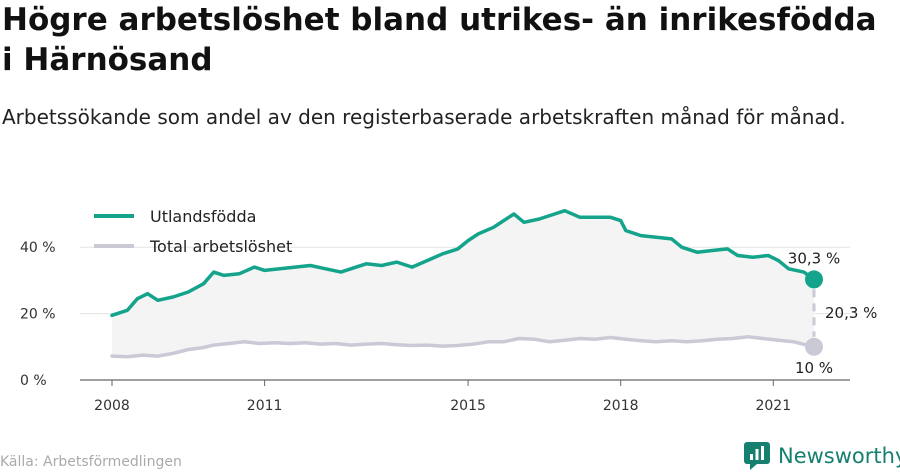  Describe the element at coordinates (220, 246) in the screenshot. I see `legend-label: Total arbetslöshet` at that location.